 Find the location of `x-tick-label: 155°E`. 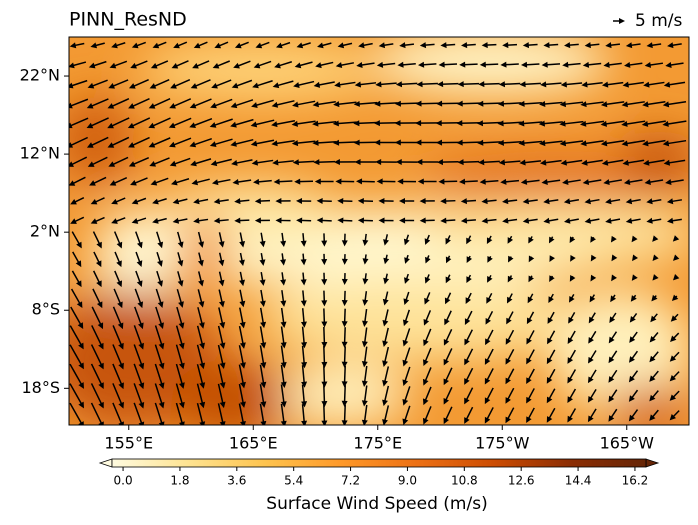

x-tick-label: 155°E is located at coordinates (128, 443).